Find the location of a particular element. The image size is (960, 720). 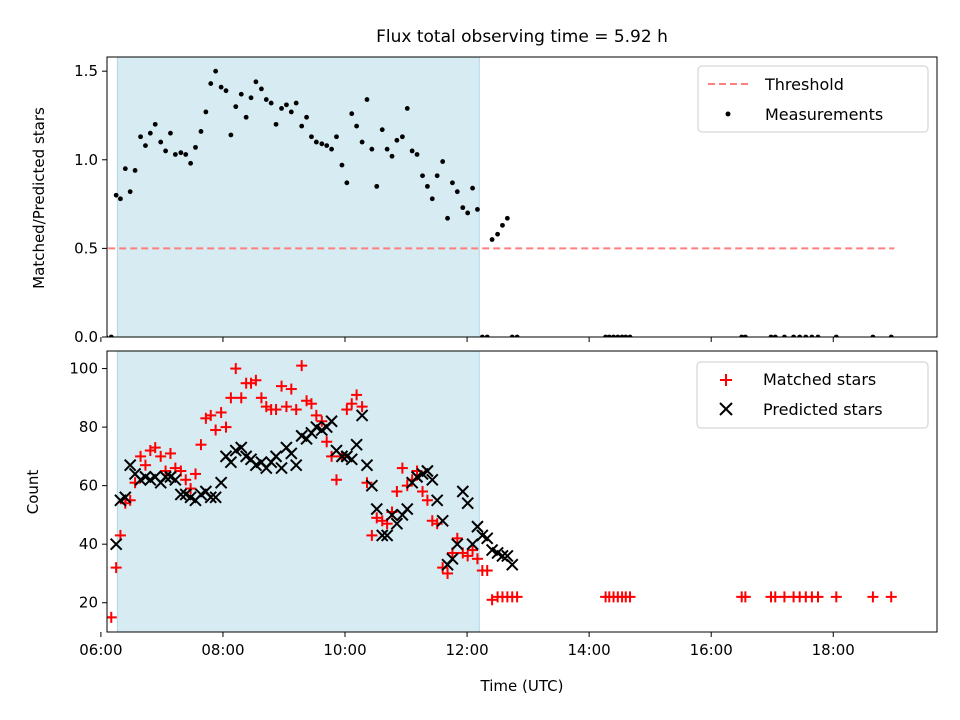

x-marker-icon is located at coordinates (726, 409).